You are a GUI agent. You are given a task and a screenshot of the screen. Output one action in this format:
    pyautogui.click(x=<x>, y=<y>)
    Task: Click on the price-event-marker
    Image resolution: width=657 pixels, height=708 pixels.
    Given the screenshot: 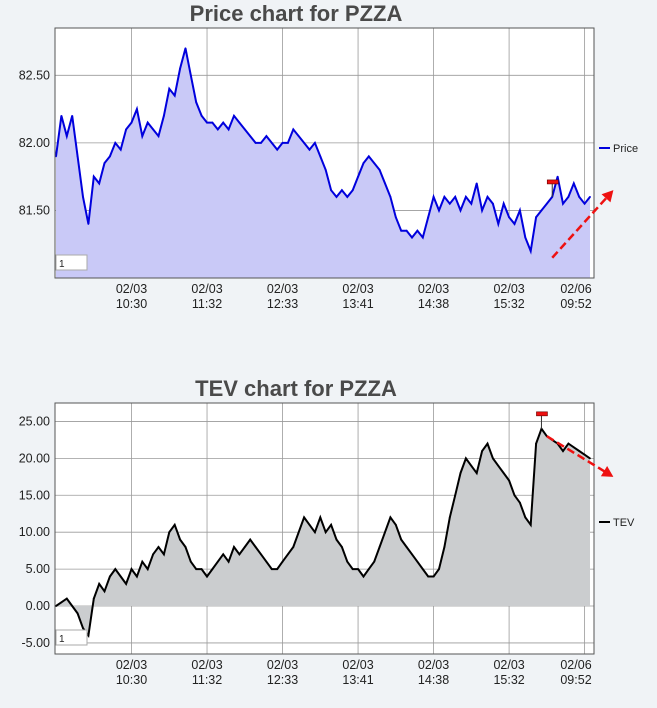 What is the action you would take?
    pyautogui.click(x=552, y=188)
    